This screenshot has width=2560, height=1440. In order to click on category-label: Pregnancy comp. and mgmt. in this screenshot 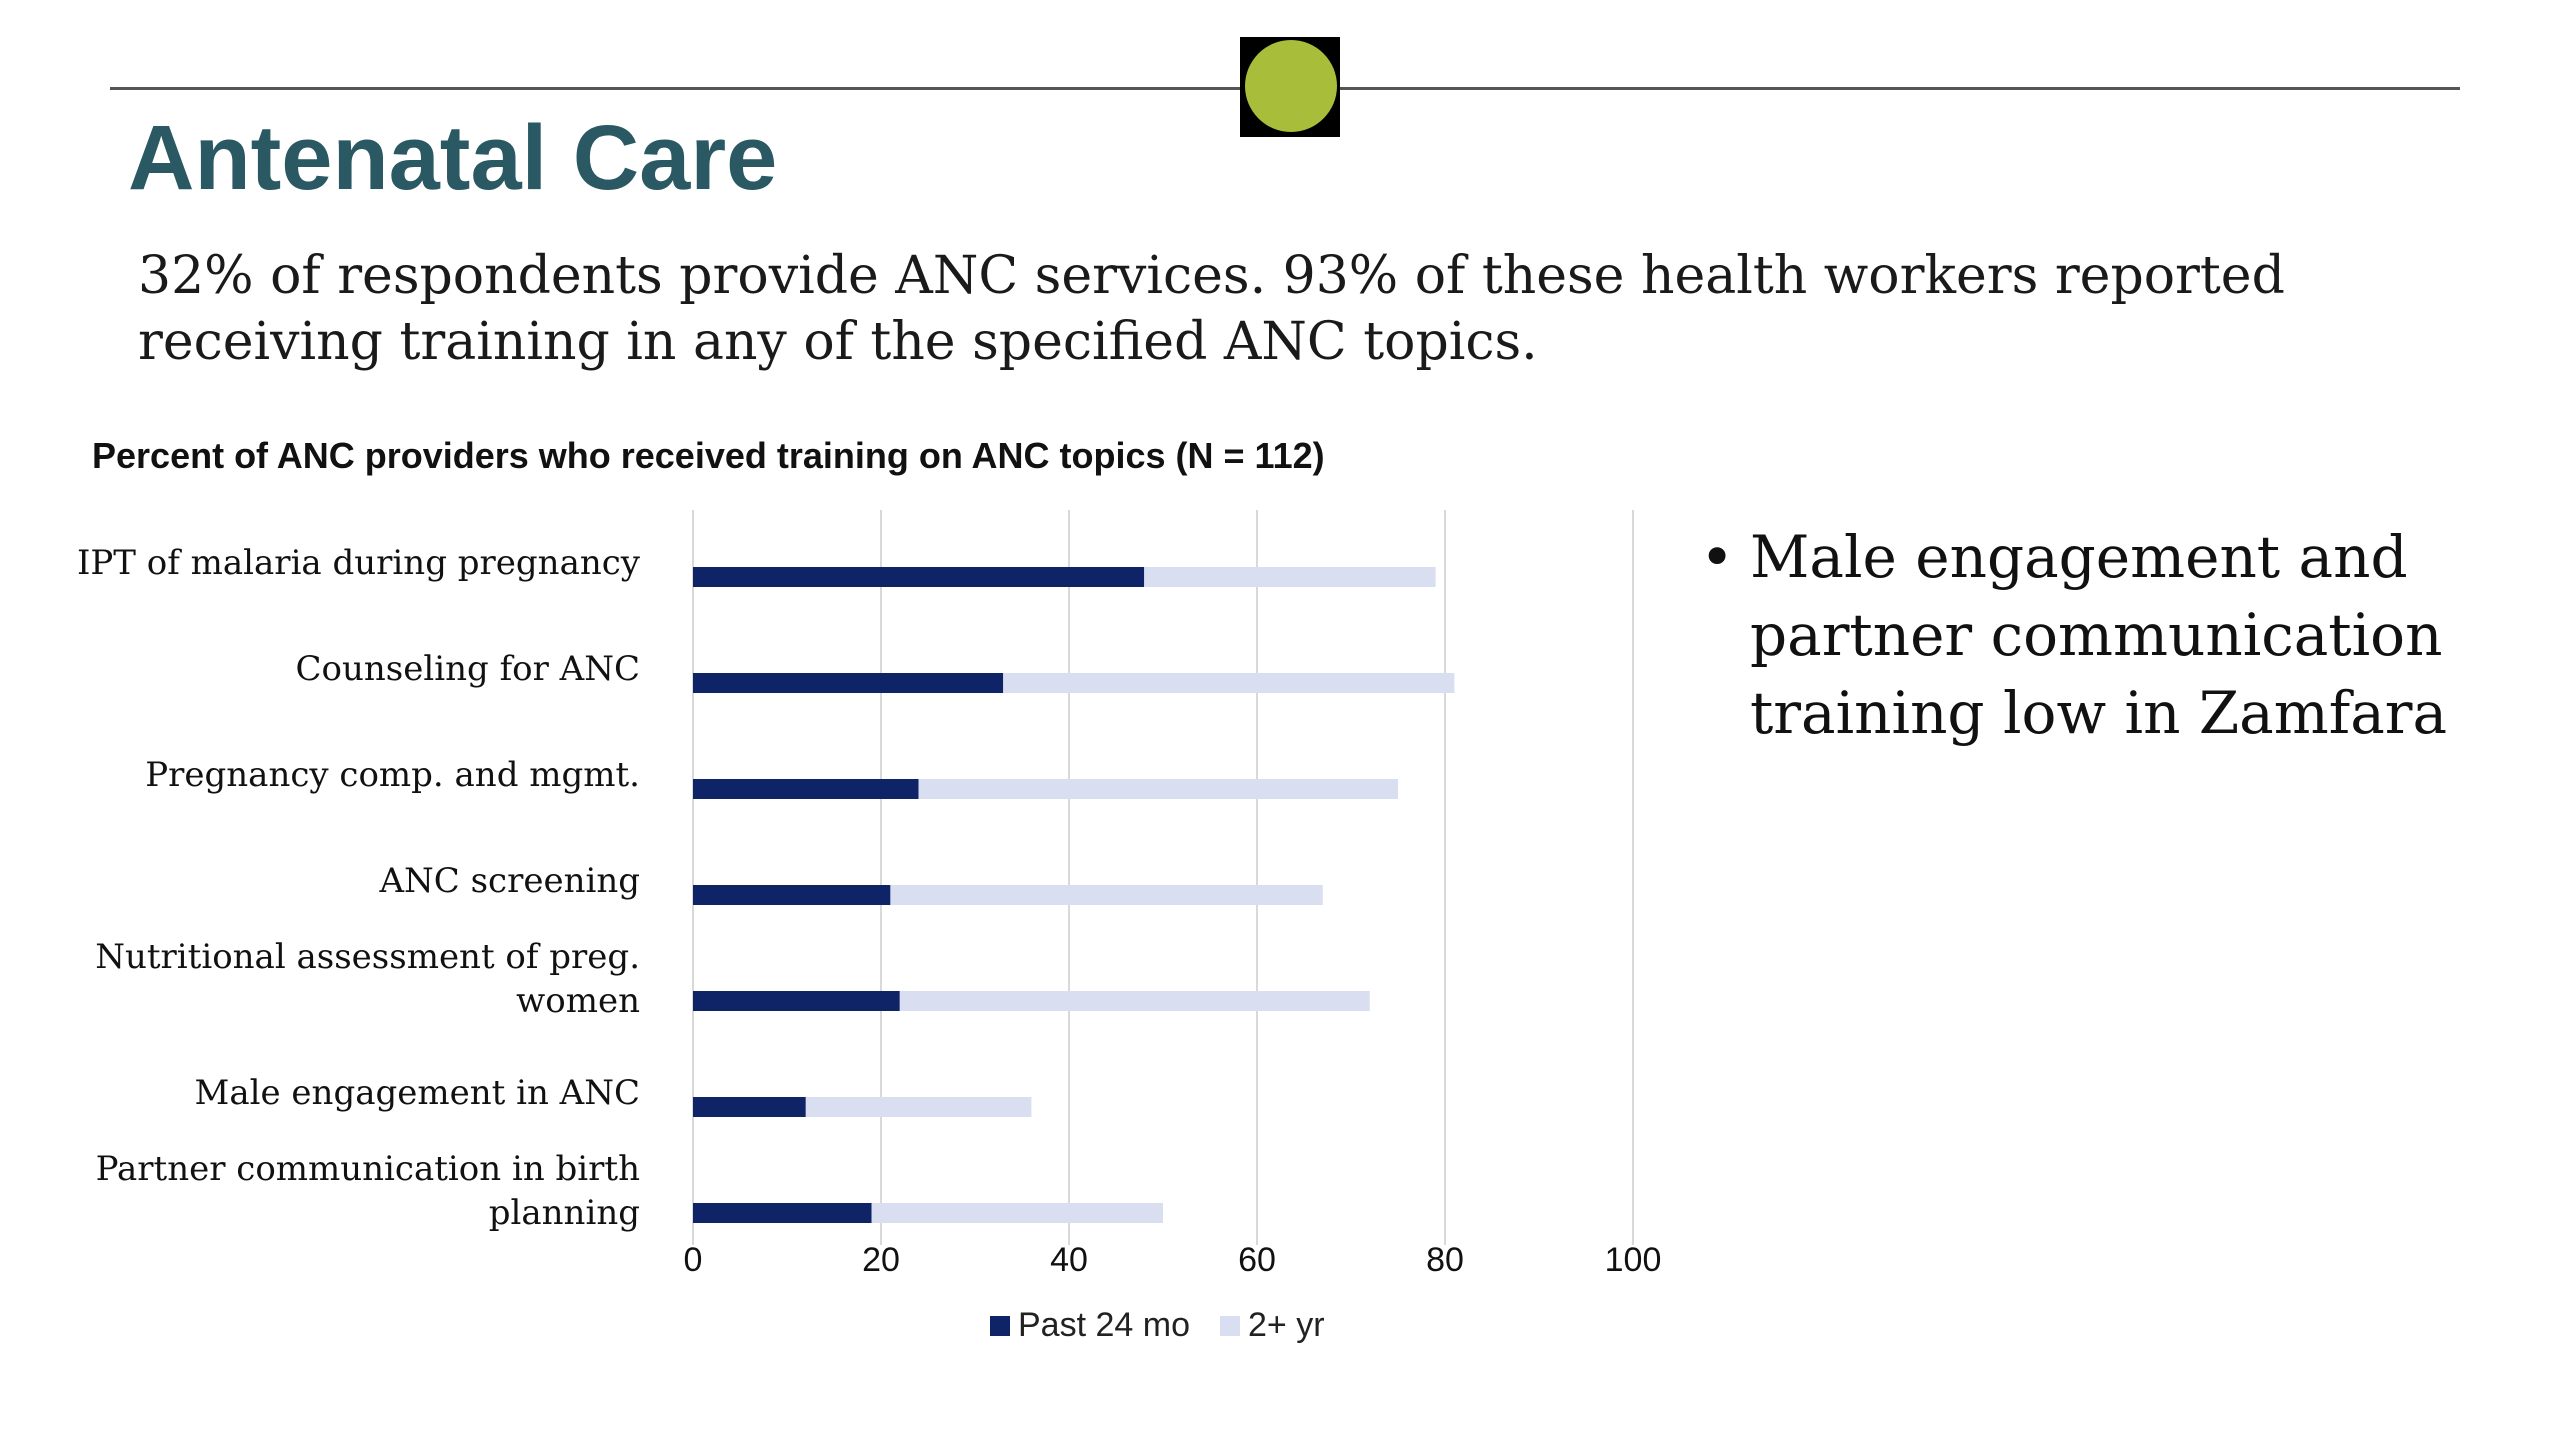, I will do `click(392, 775)`.